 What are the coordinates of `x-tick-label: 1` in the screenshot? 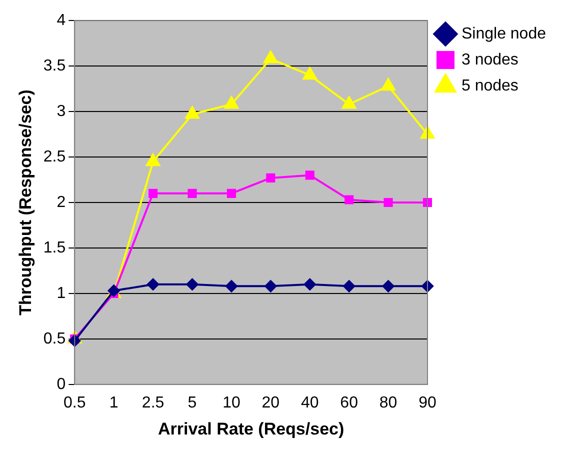 It's located at (113, 403).